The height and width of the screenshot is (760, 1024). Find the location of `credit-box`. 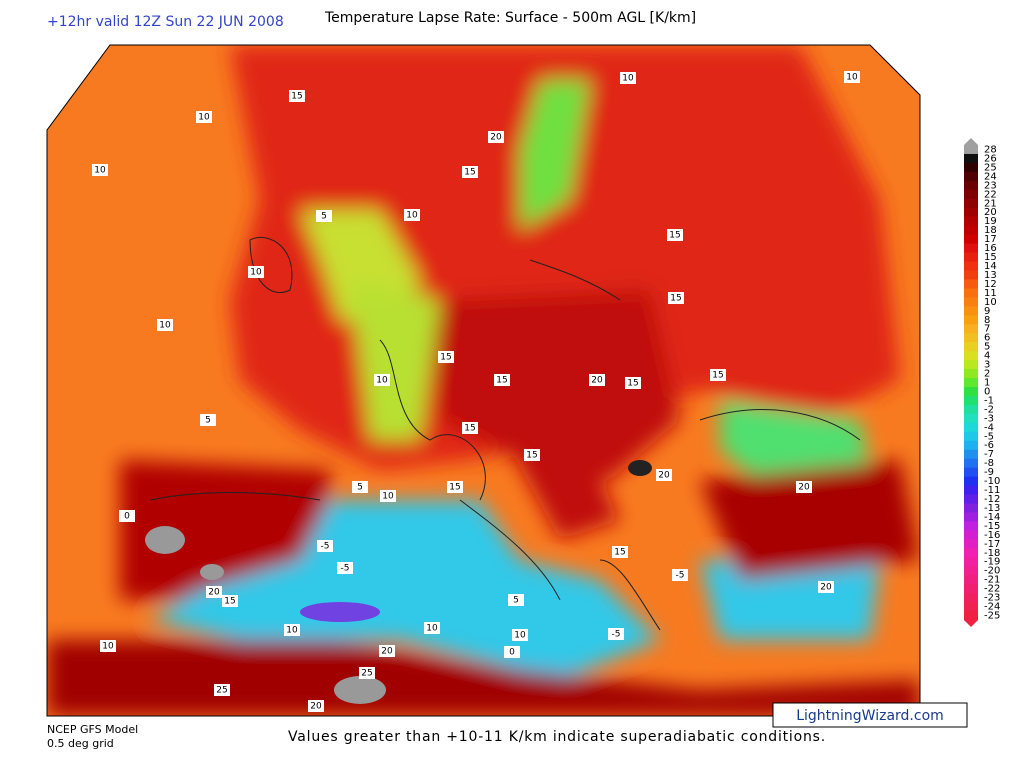

credit-box is located at coordinates (870, 715).